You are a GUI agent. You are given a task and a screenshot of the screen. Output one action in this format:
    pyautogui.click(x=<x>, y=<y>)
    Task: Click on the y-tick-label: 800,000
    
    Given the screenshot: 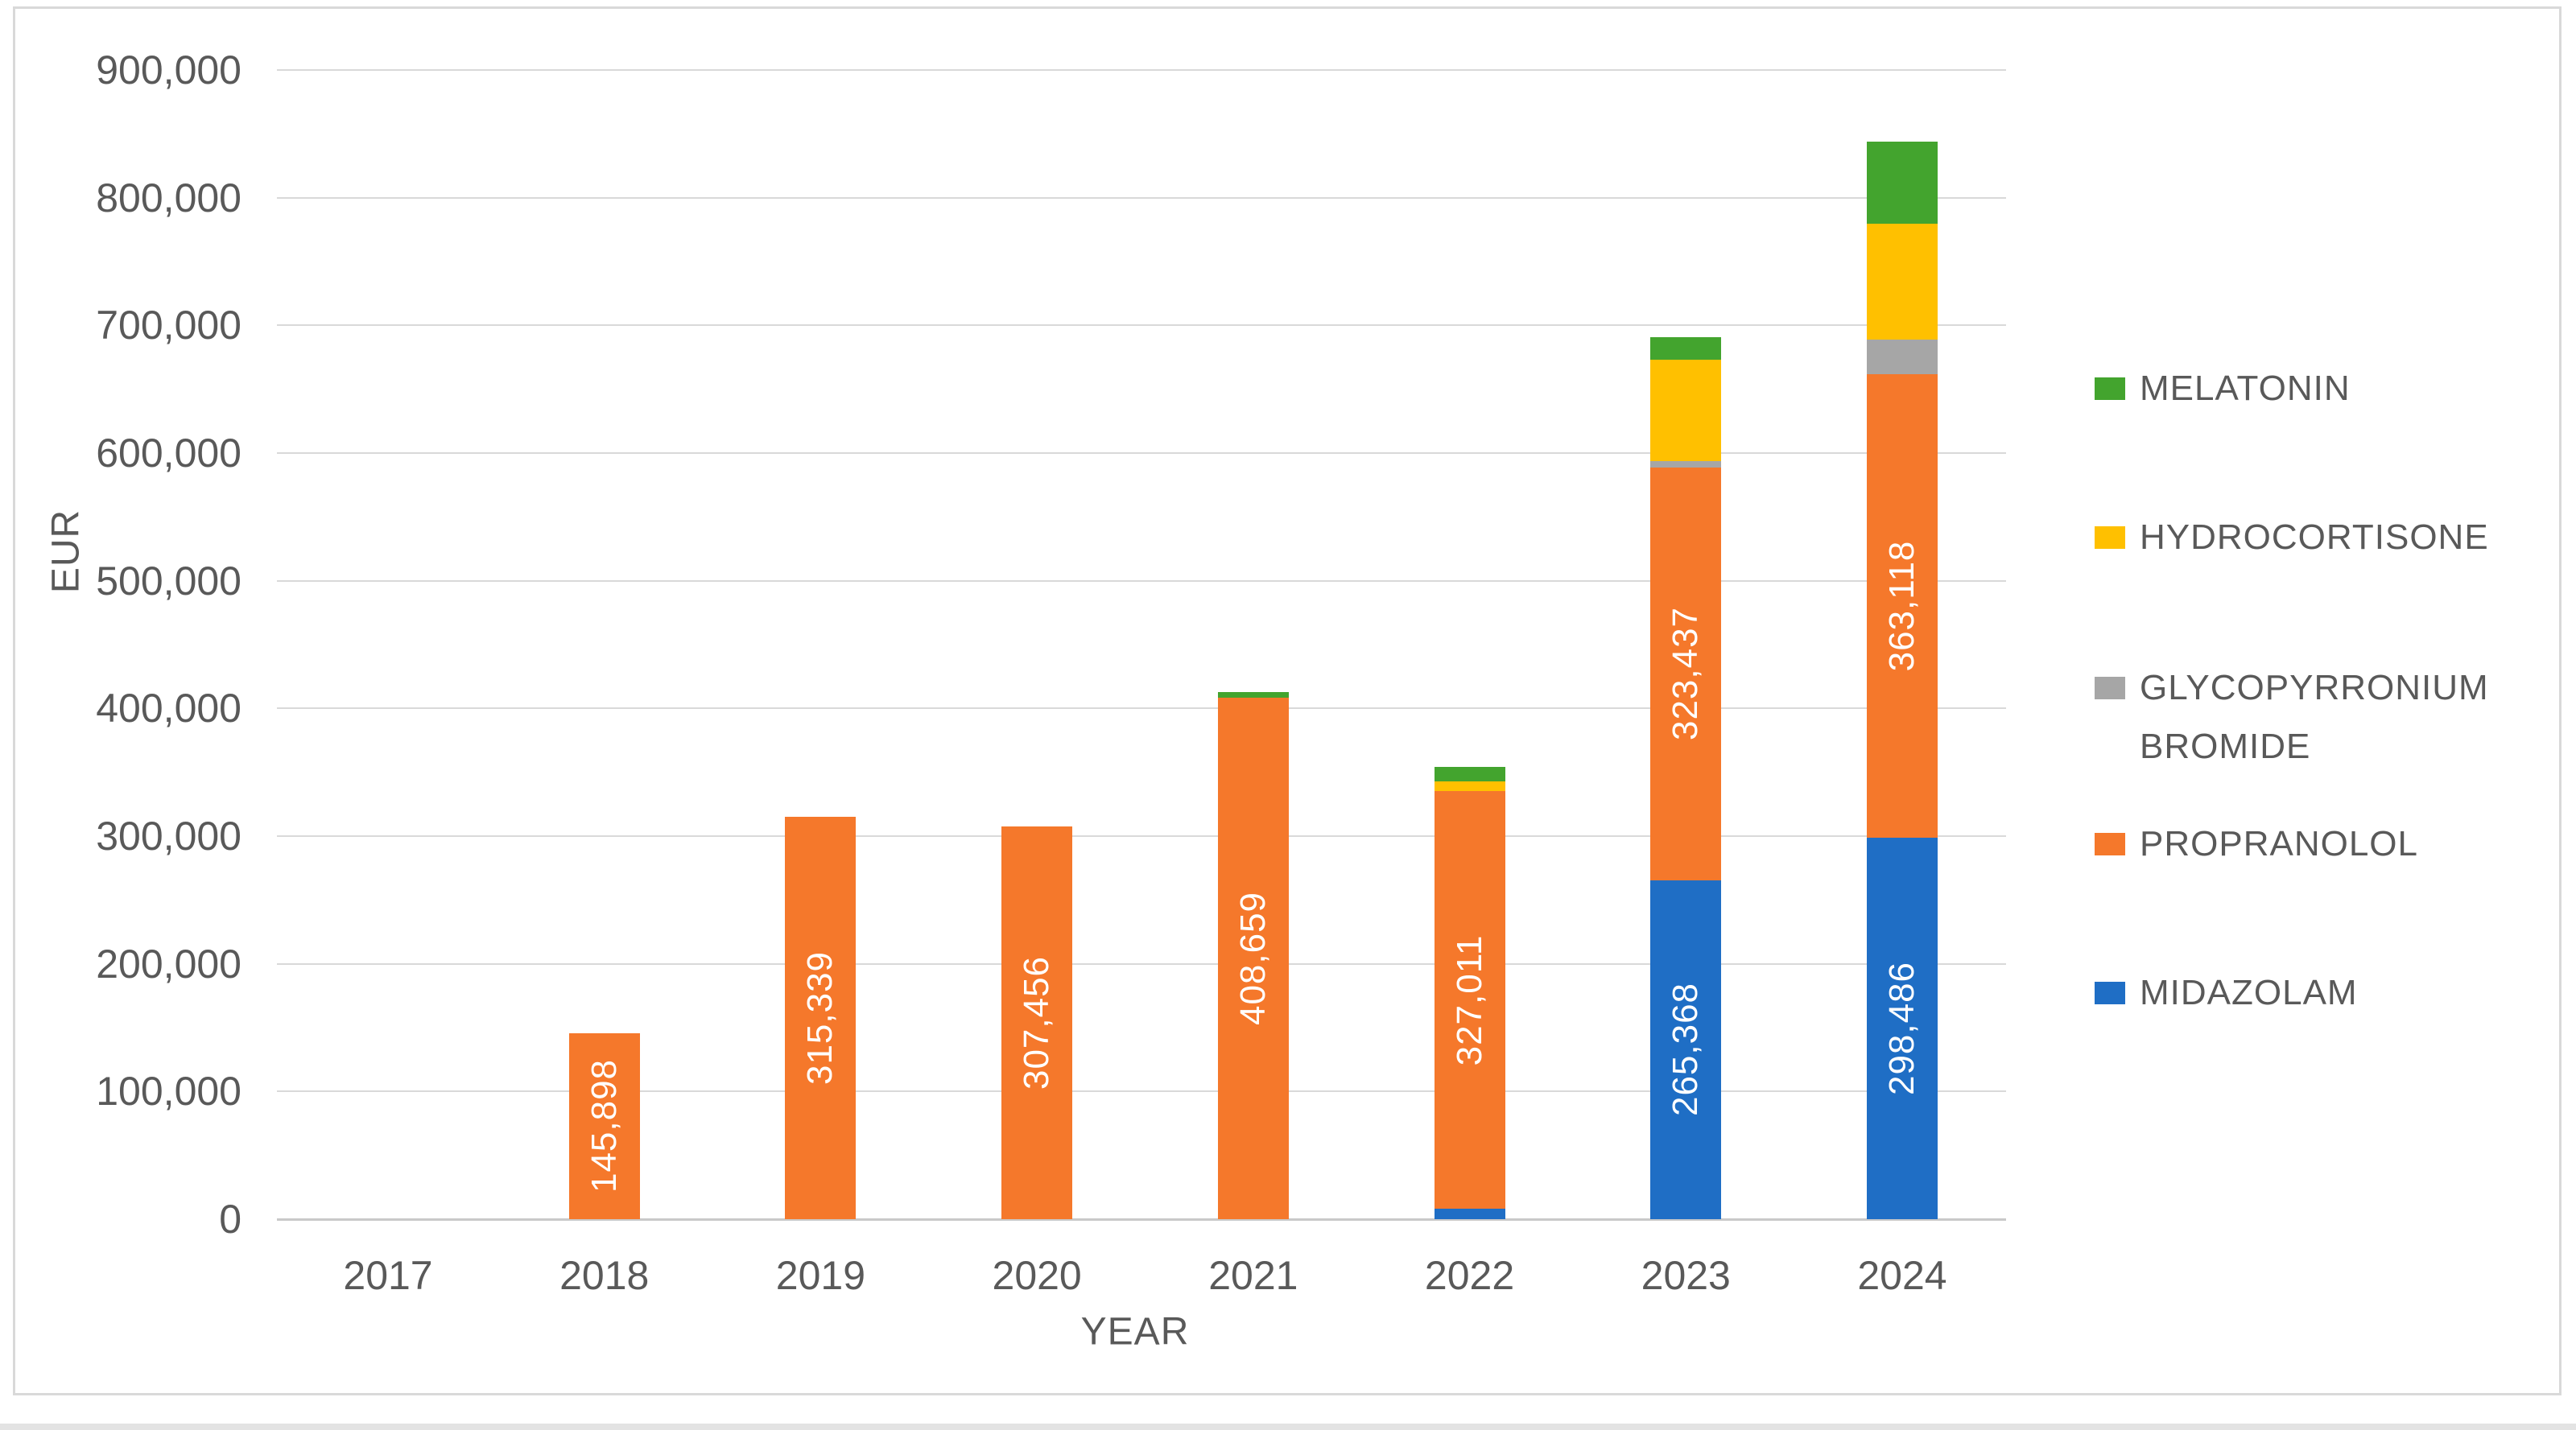 What is the action you would take?
    pyautogui.click(x=169, y=197)
    